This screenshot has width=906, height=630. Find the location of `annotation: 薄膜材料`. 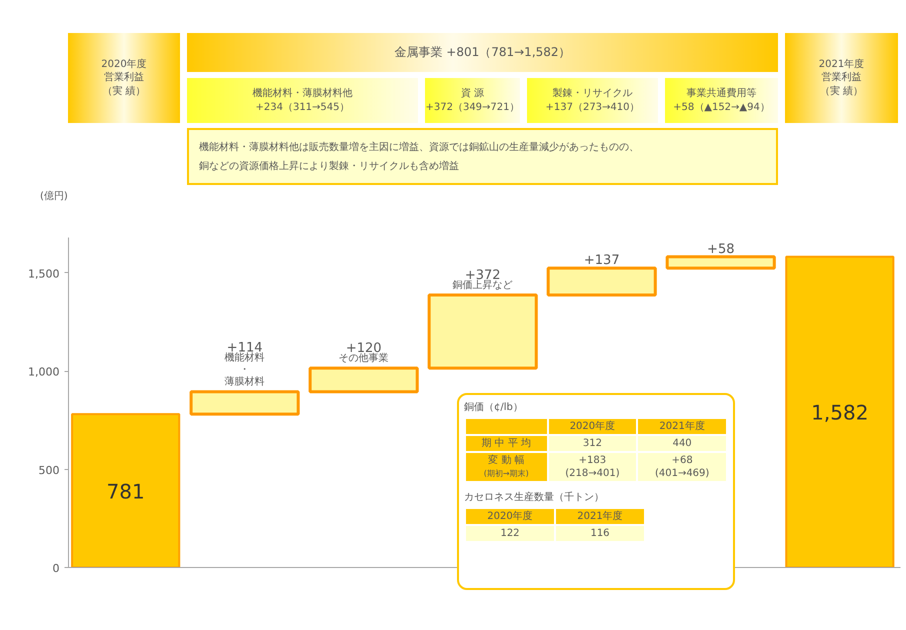

annotation: 薄膜材料 is located at coordinates (244, 382).